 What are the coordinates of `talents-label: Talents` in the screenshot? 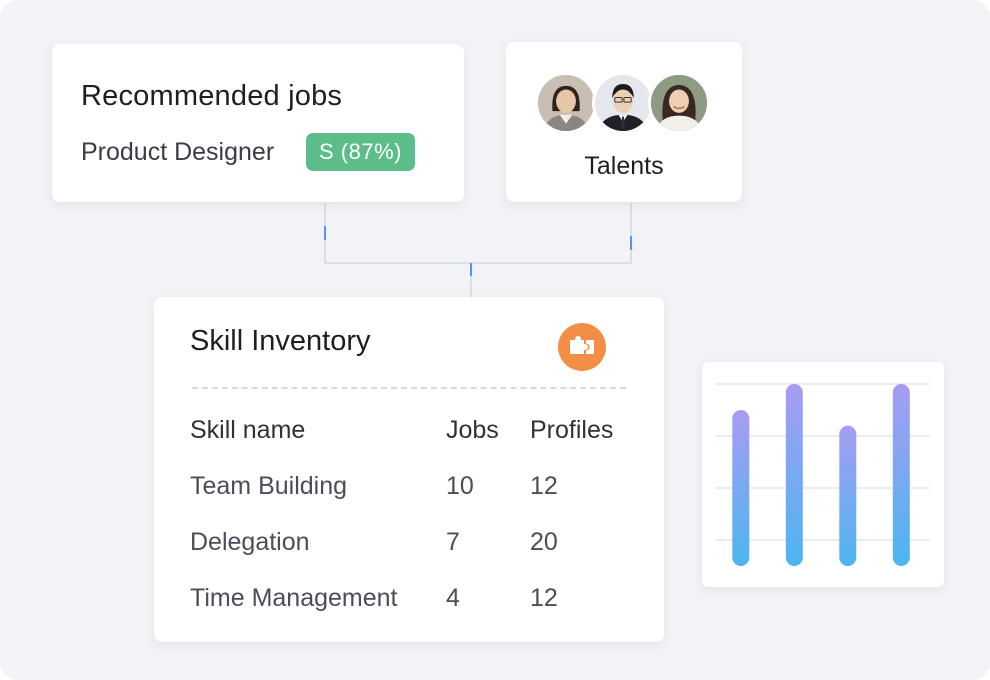 It's located at (624, 166).